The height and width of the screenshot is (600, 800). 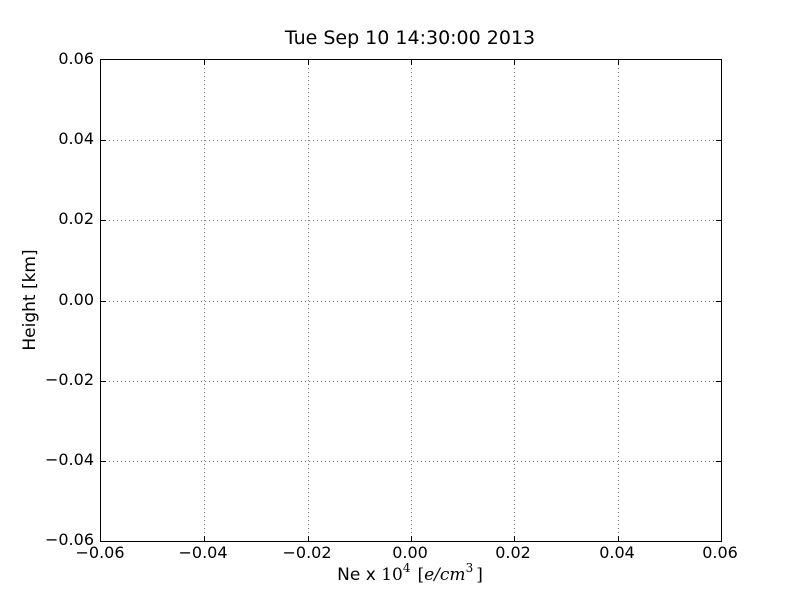 What do you see at coordinates (479, 575) in the screenshot?
I see `x-label-close-bracket: ]` at bounding box center [479, 575].